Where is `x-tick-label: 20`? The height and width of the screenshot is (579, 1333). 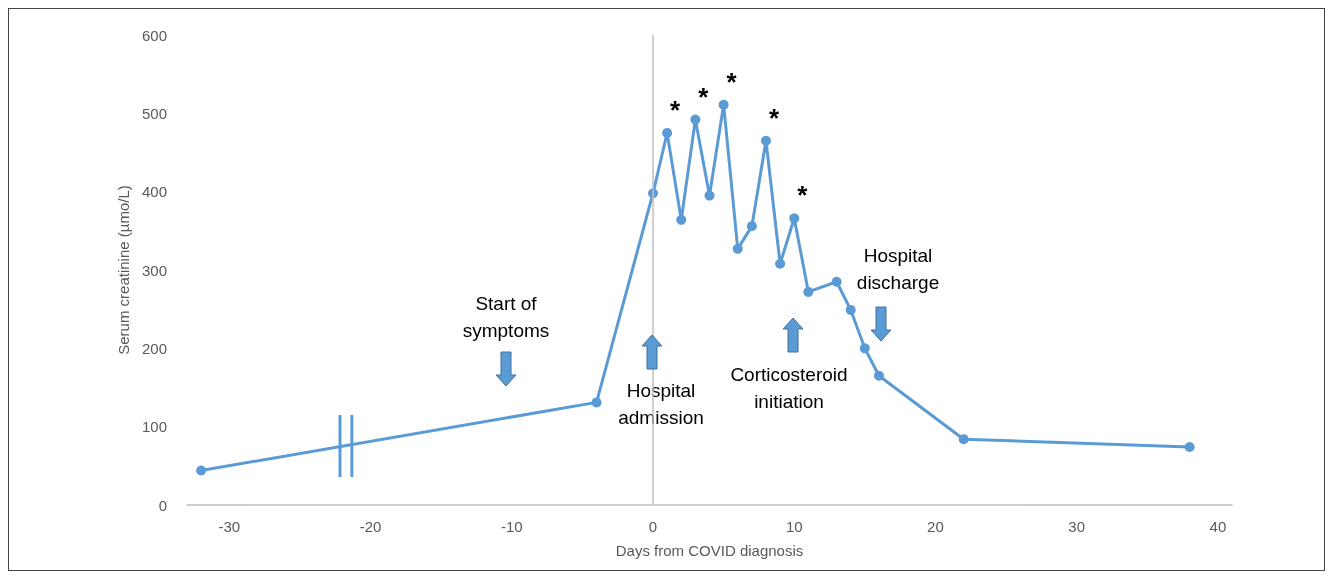
x-tick-label: 20 is located at coordinates (935, 526).